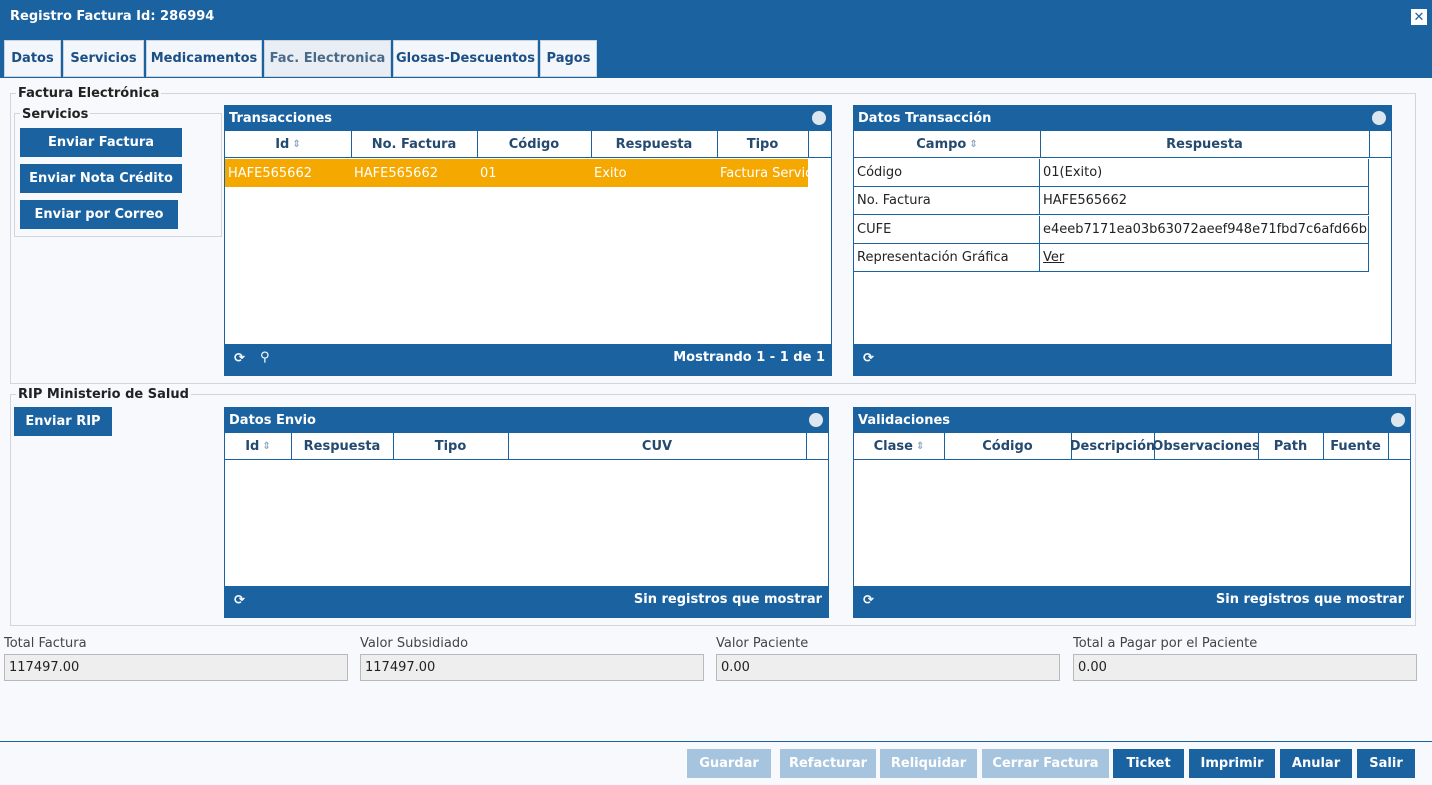 The width and height of the screenshot is (1432, 785). I want to click on column-header: Clase ⇕, so click(899, 446).